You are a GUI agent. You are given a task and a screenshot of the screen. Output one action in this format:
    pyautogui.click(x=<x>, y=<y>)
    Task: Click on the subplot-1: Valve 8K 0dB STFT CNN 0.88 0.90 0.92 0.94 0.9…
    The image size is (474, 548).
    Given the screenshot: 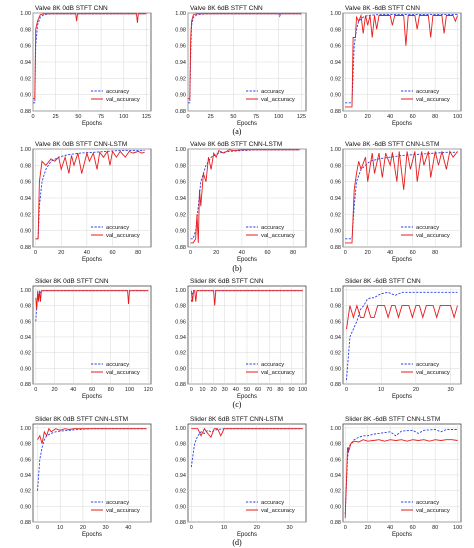 What is the action you would take?
    pyautogui.click(x=86, y=66)
    